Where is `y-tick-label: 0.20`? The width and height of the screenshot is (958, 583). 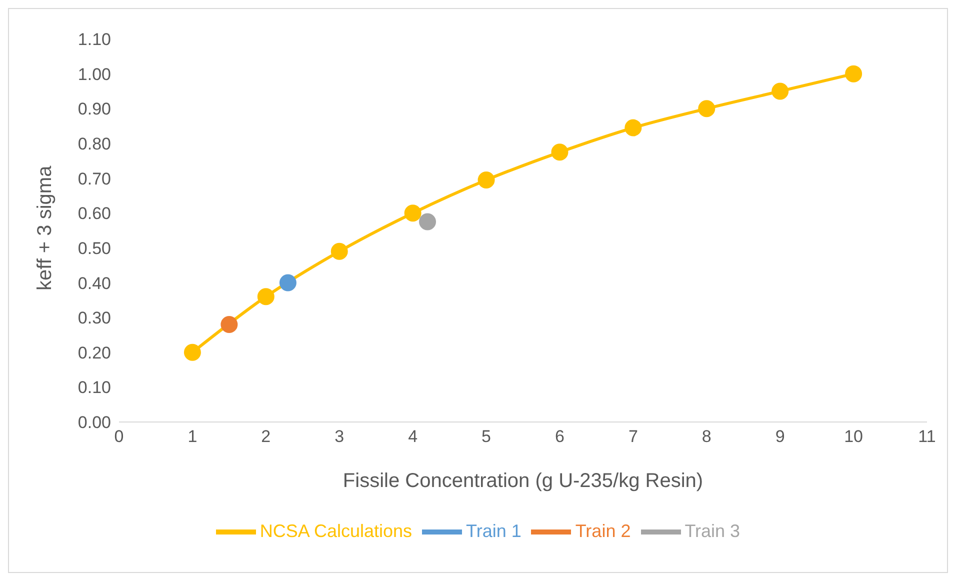
y-tick-label: 0.20 is located at coordinates (94, 352).